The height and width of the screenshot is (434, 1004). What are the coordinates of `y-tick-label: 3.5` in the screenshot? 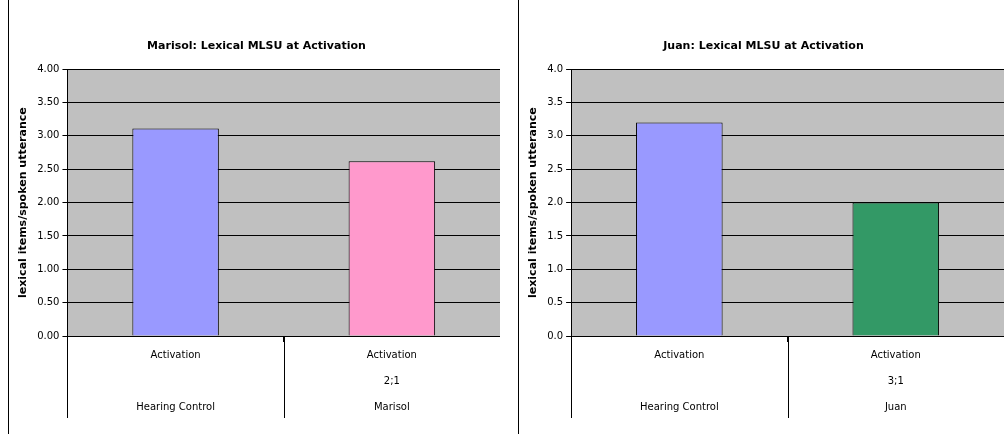 It's located at (555, 102).